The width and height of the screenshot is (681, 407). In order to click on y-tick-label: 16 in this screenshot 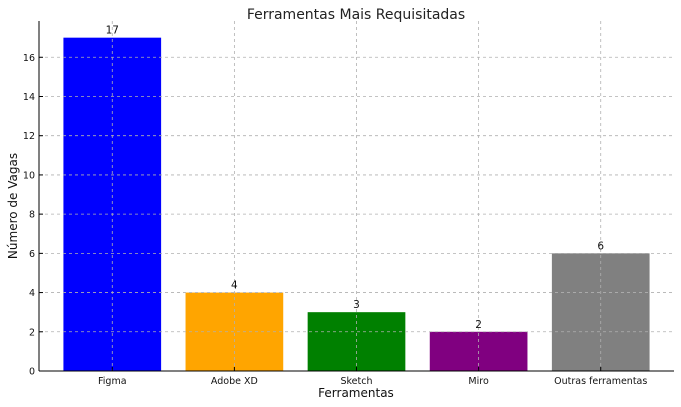, I will do `click(29, 58)`.